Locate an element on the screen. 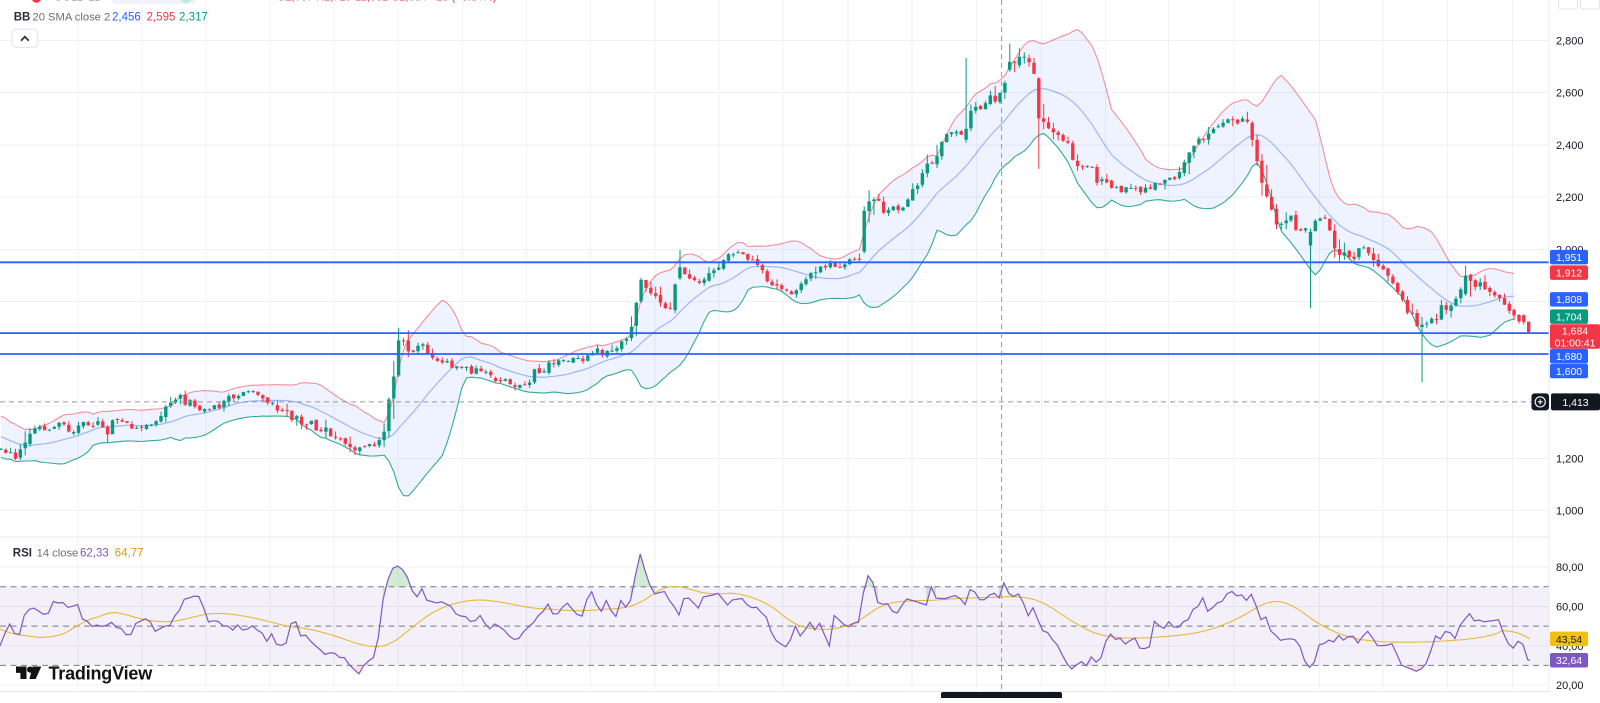 This screenshot has width=1600, height=703. svg-text: 2,456 is located at coordinates (126, 18).